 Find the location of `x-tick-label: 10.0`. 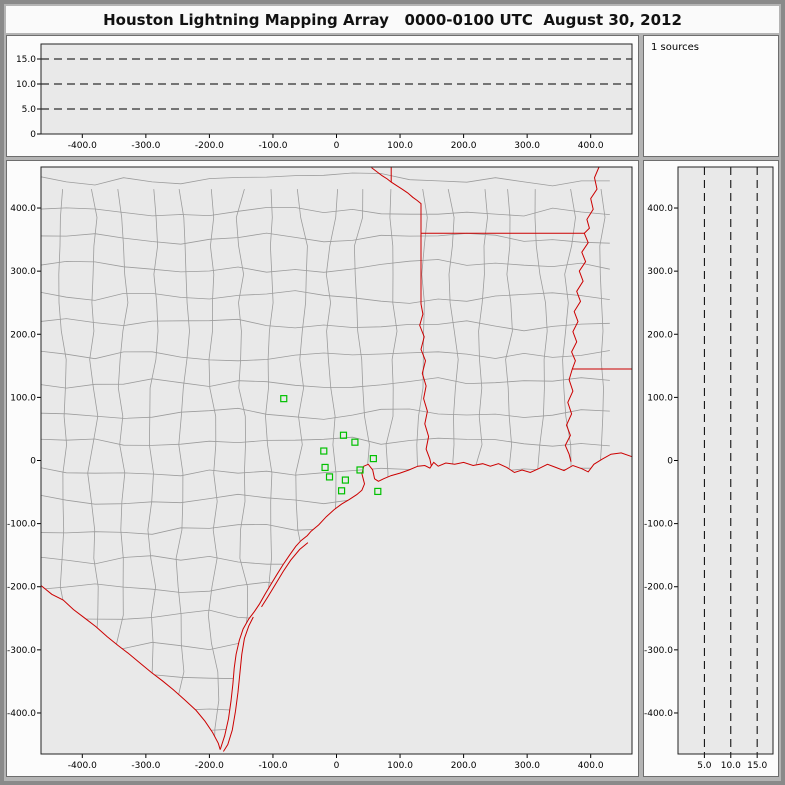

x-tick-label: 10.0 is located at coordinates (731, 766).